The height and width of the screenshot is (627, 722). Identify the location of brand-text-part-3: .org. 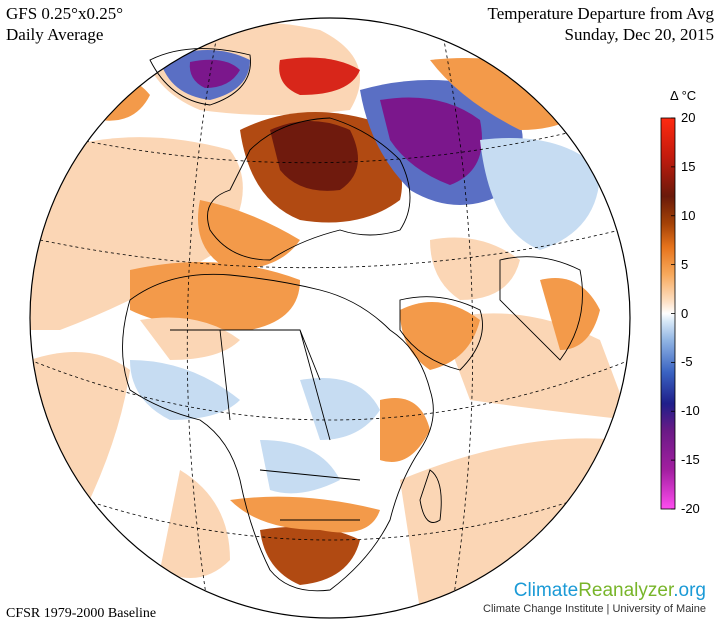
(689, 590).